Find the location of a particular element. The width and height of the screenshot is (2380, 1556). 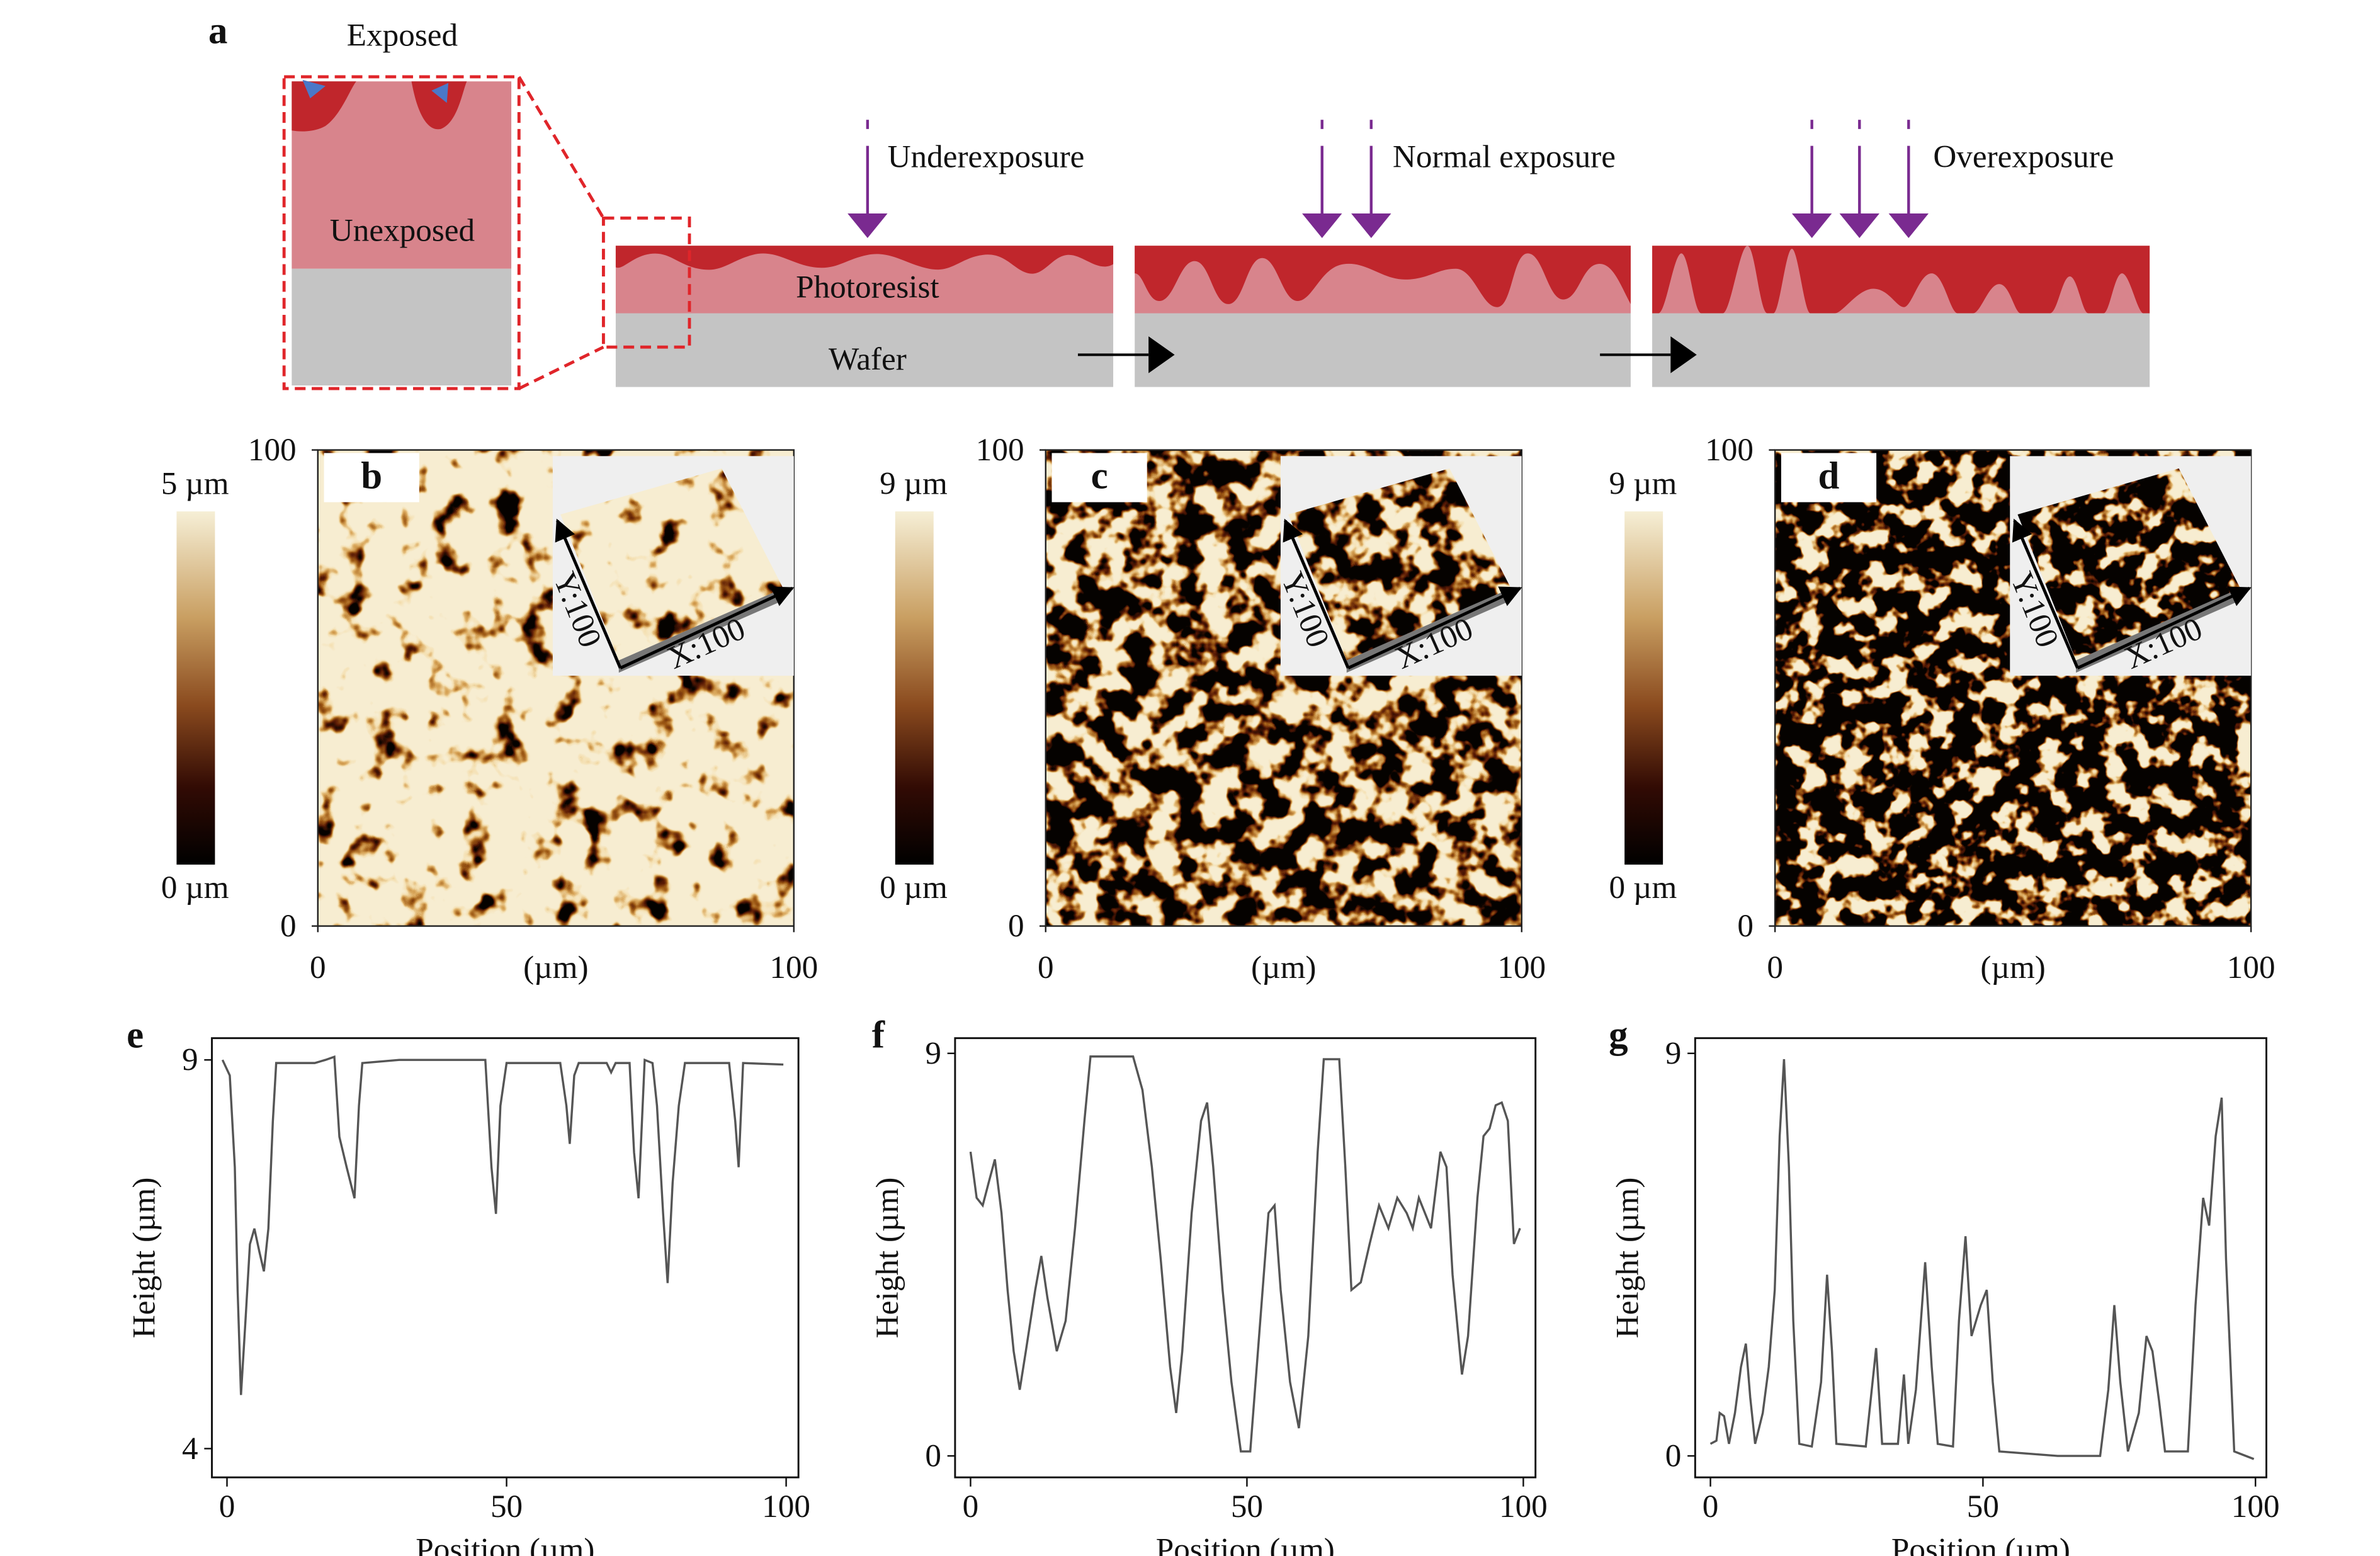

line-chart: e Height (µm) Position (µm) 0 50 100 4 9 is located at coordinates (468, 1285).